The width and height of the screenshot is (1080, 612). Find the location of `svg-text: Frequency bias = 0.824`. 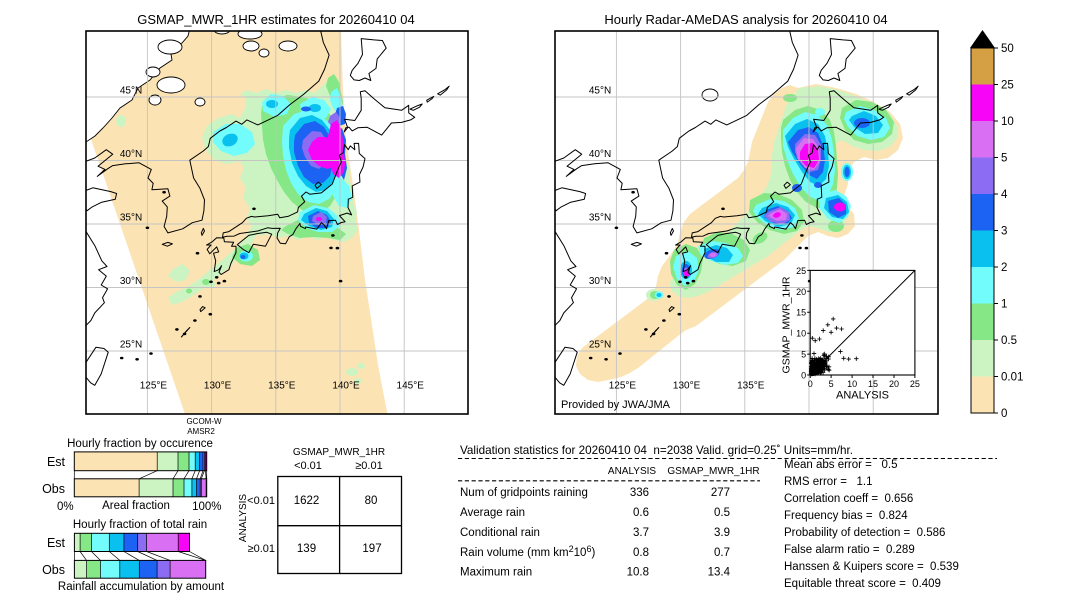

svg-text: Frequency bias = 0.824 is located at coordinates (846, 516).